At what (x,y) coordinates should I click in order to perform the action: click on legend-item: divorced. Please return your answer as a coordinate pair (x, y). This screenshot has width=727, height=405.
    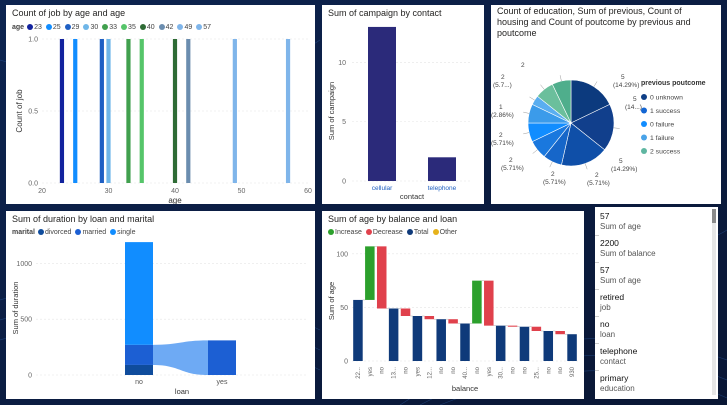
    Looking at the image, I should click on (54, 232).